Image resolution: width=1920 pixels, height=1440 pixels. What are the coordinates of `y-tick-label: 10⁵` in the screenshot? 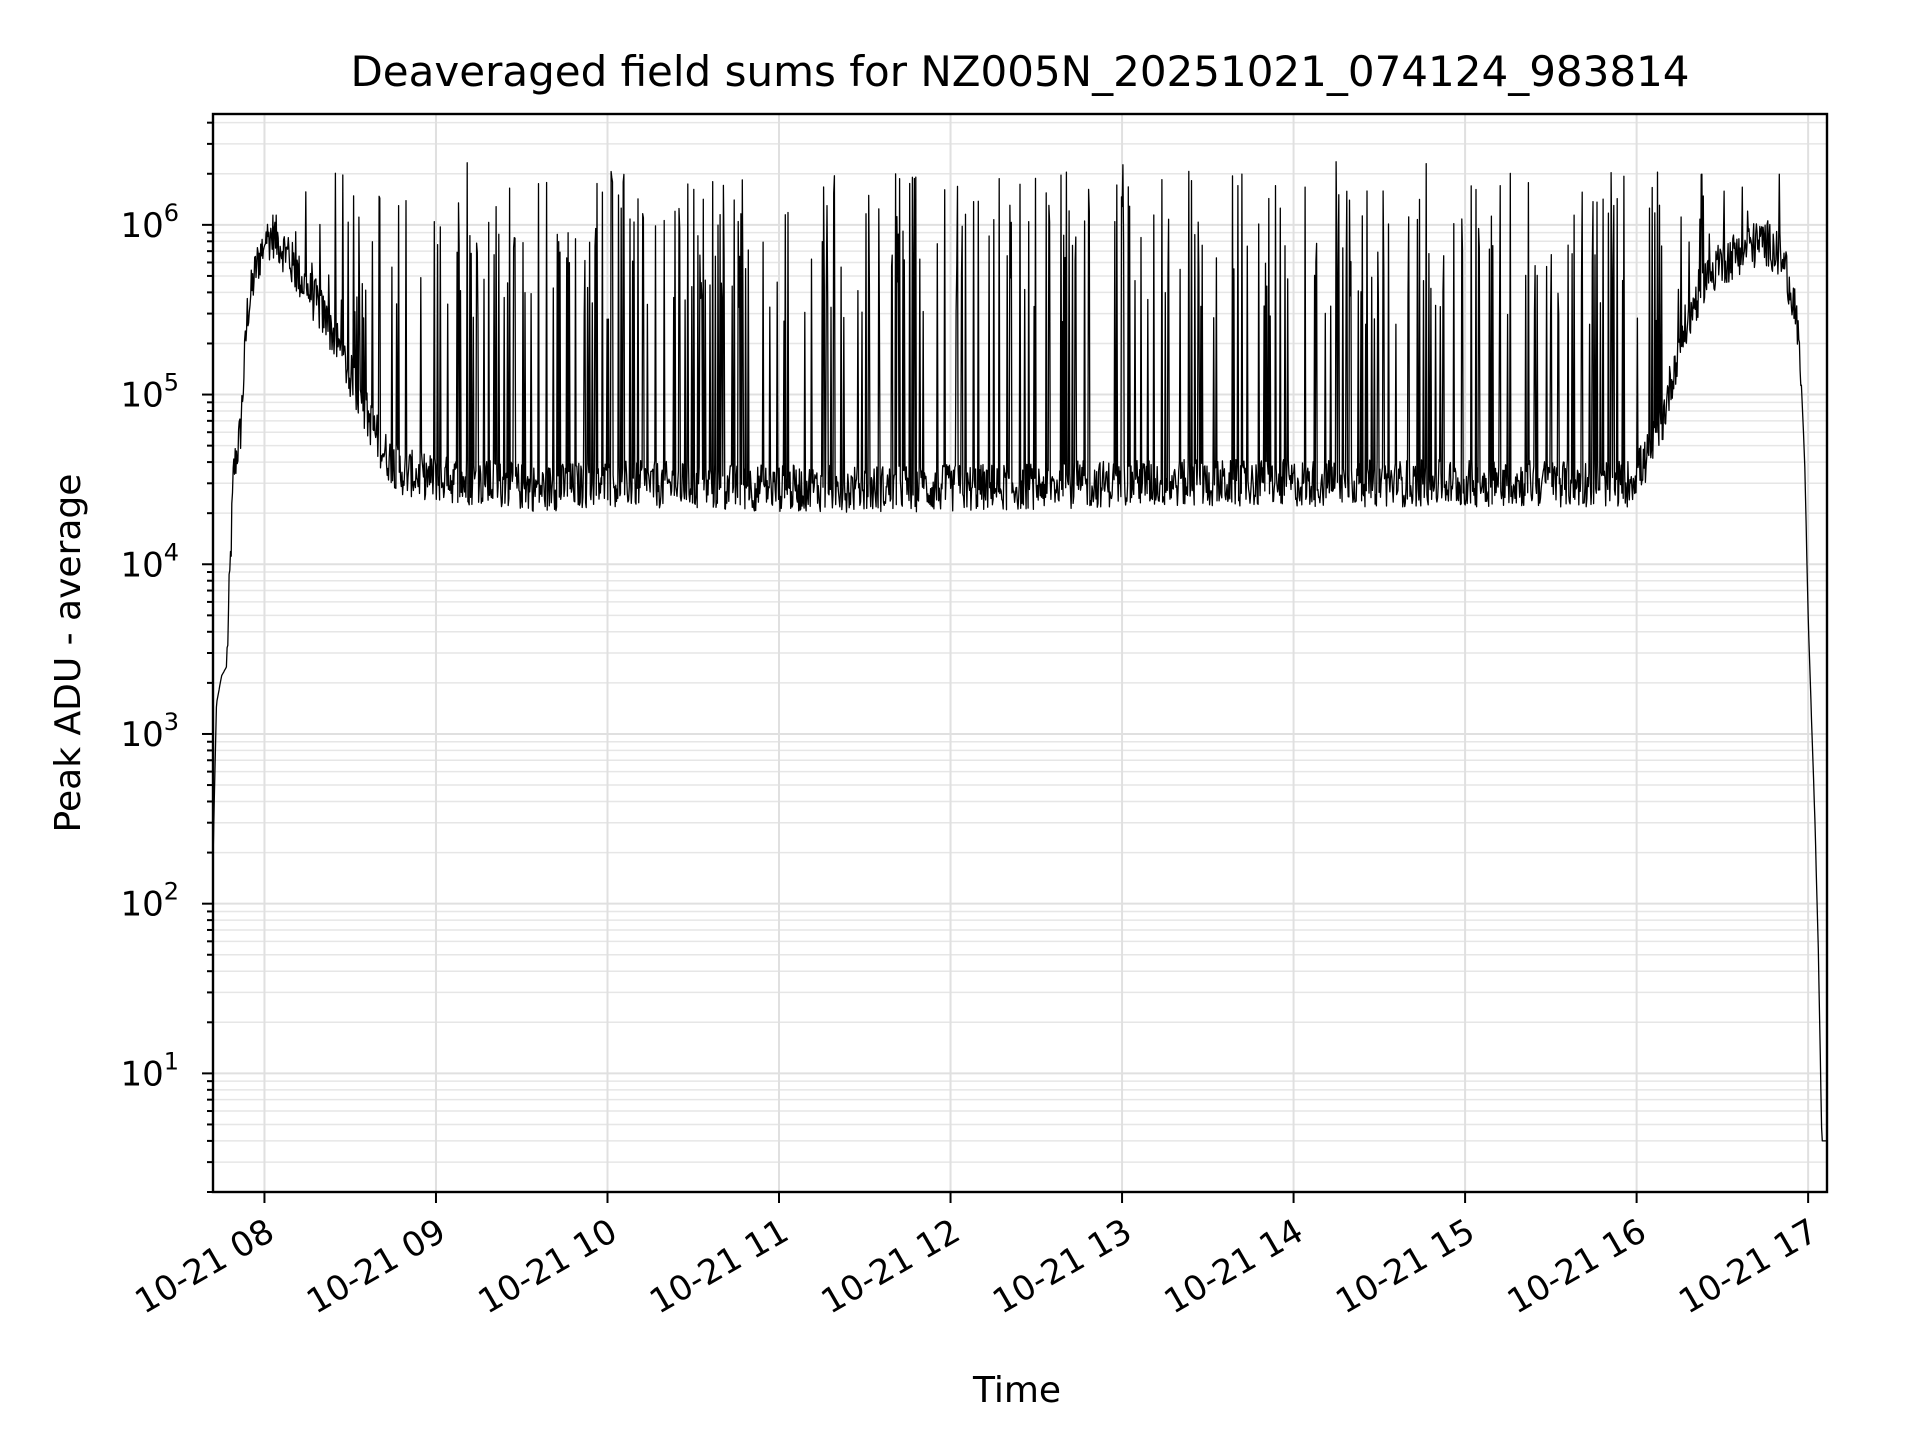 It's located at (149, 392).